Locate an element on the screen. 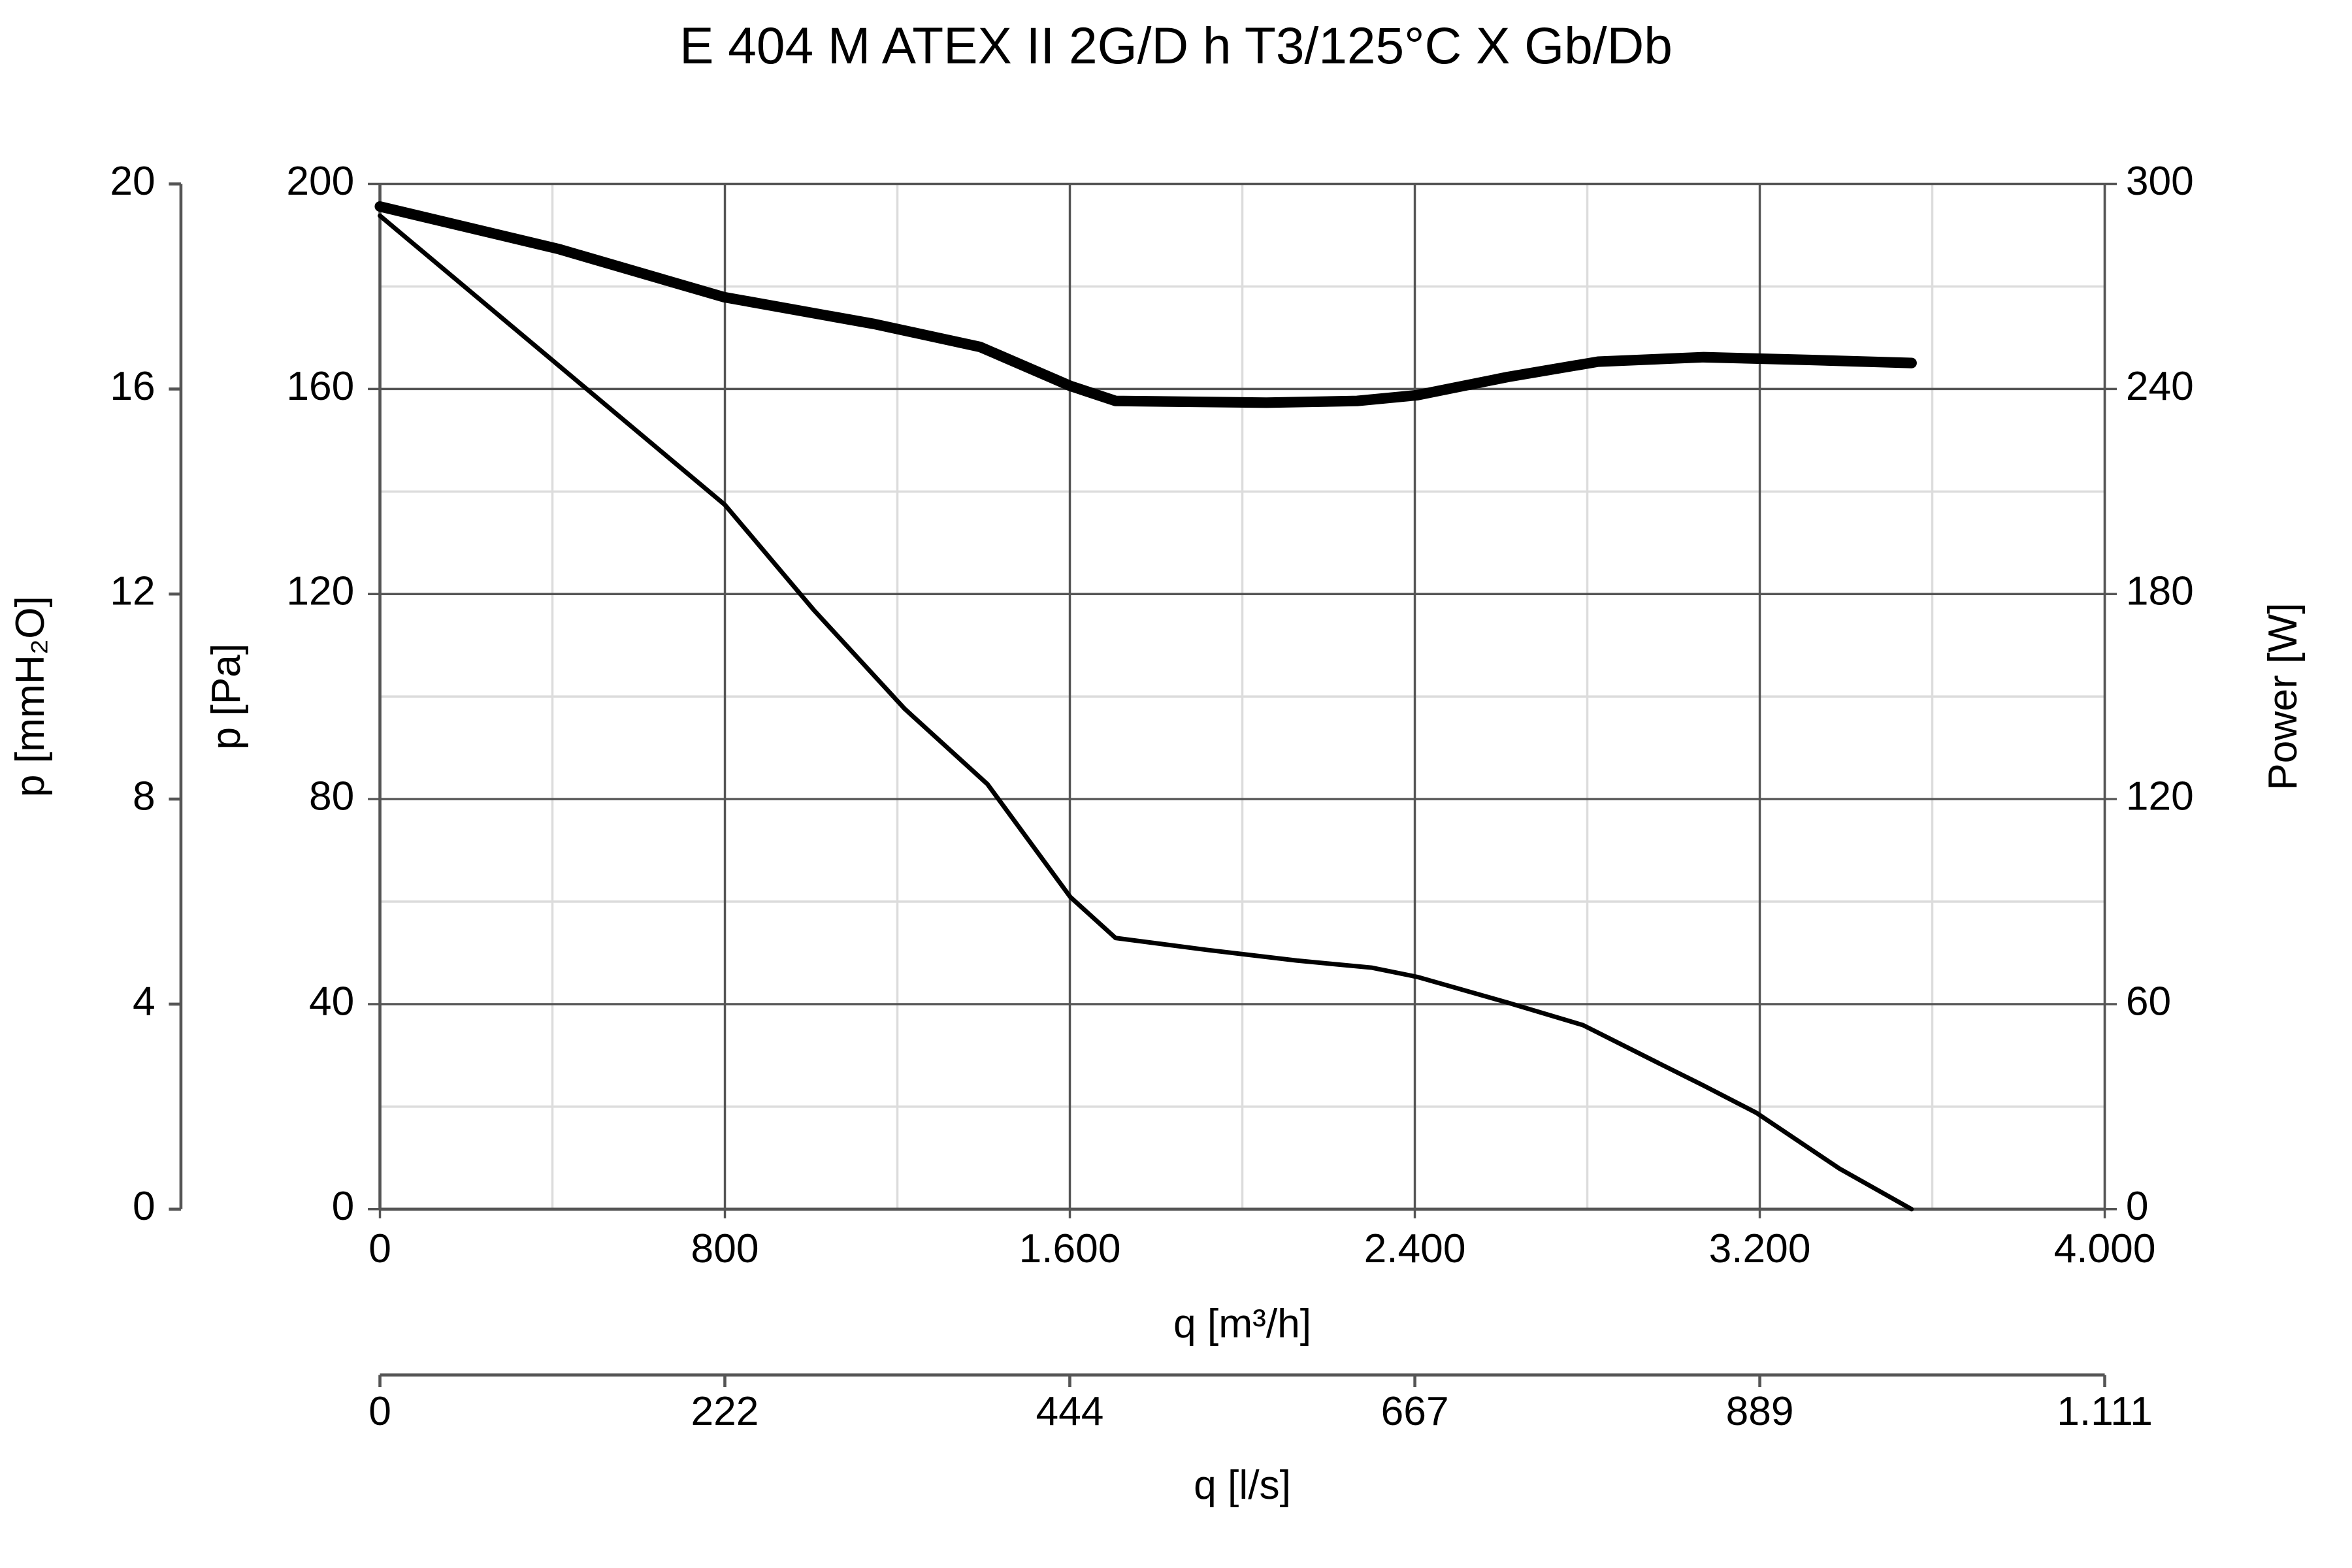 The height and width of the screenshot is (1568, 2352). chart-title: E 404 M ATEX II 2G/D h T3/125°C X Gb/Db is located at coordinates (1176, 45).